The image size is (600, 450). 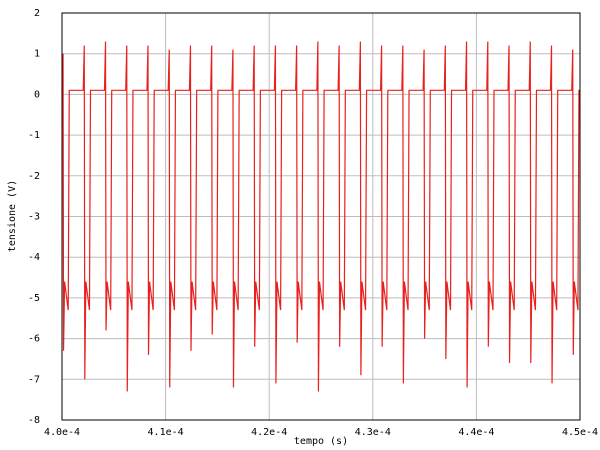 What do you see at coordinates (34, 298) in the screenshot?
I see `y-tick-label: -5` at bounding box center [34, 298].